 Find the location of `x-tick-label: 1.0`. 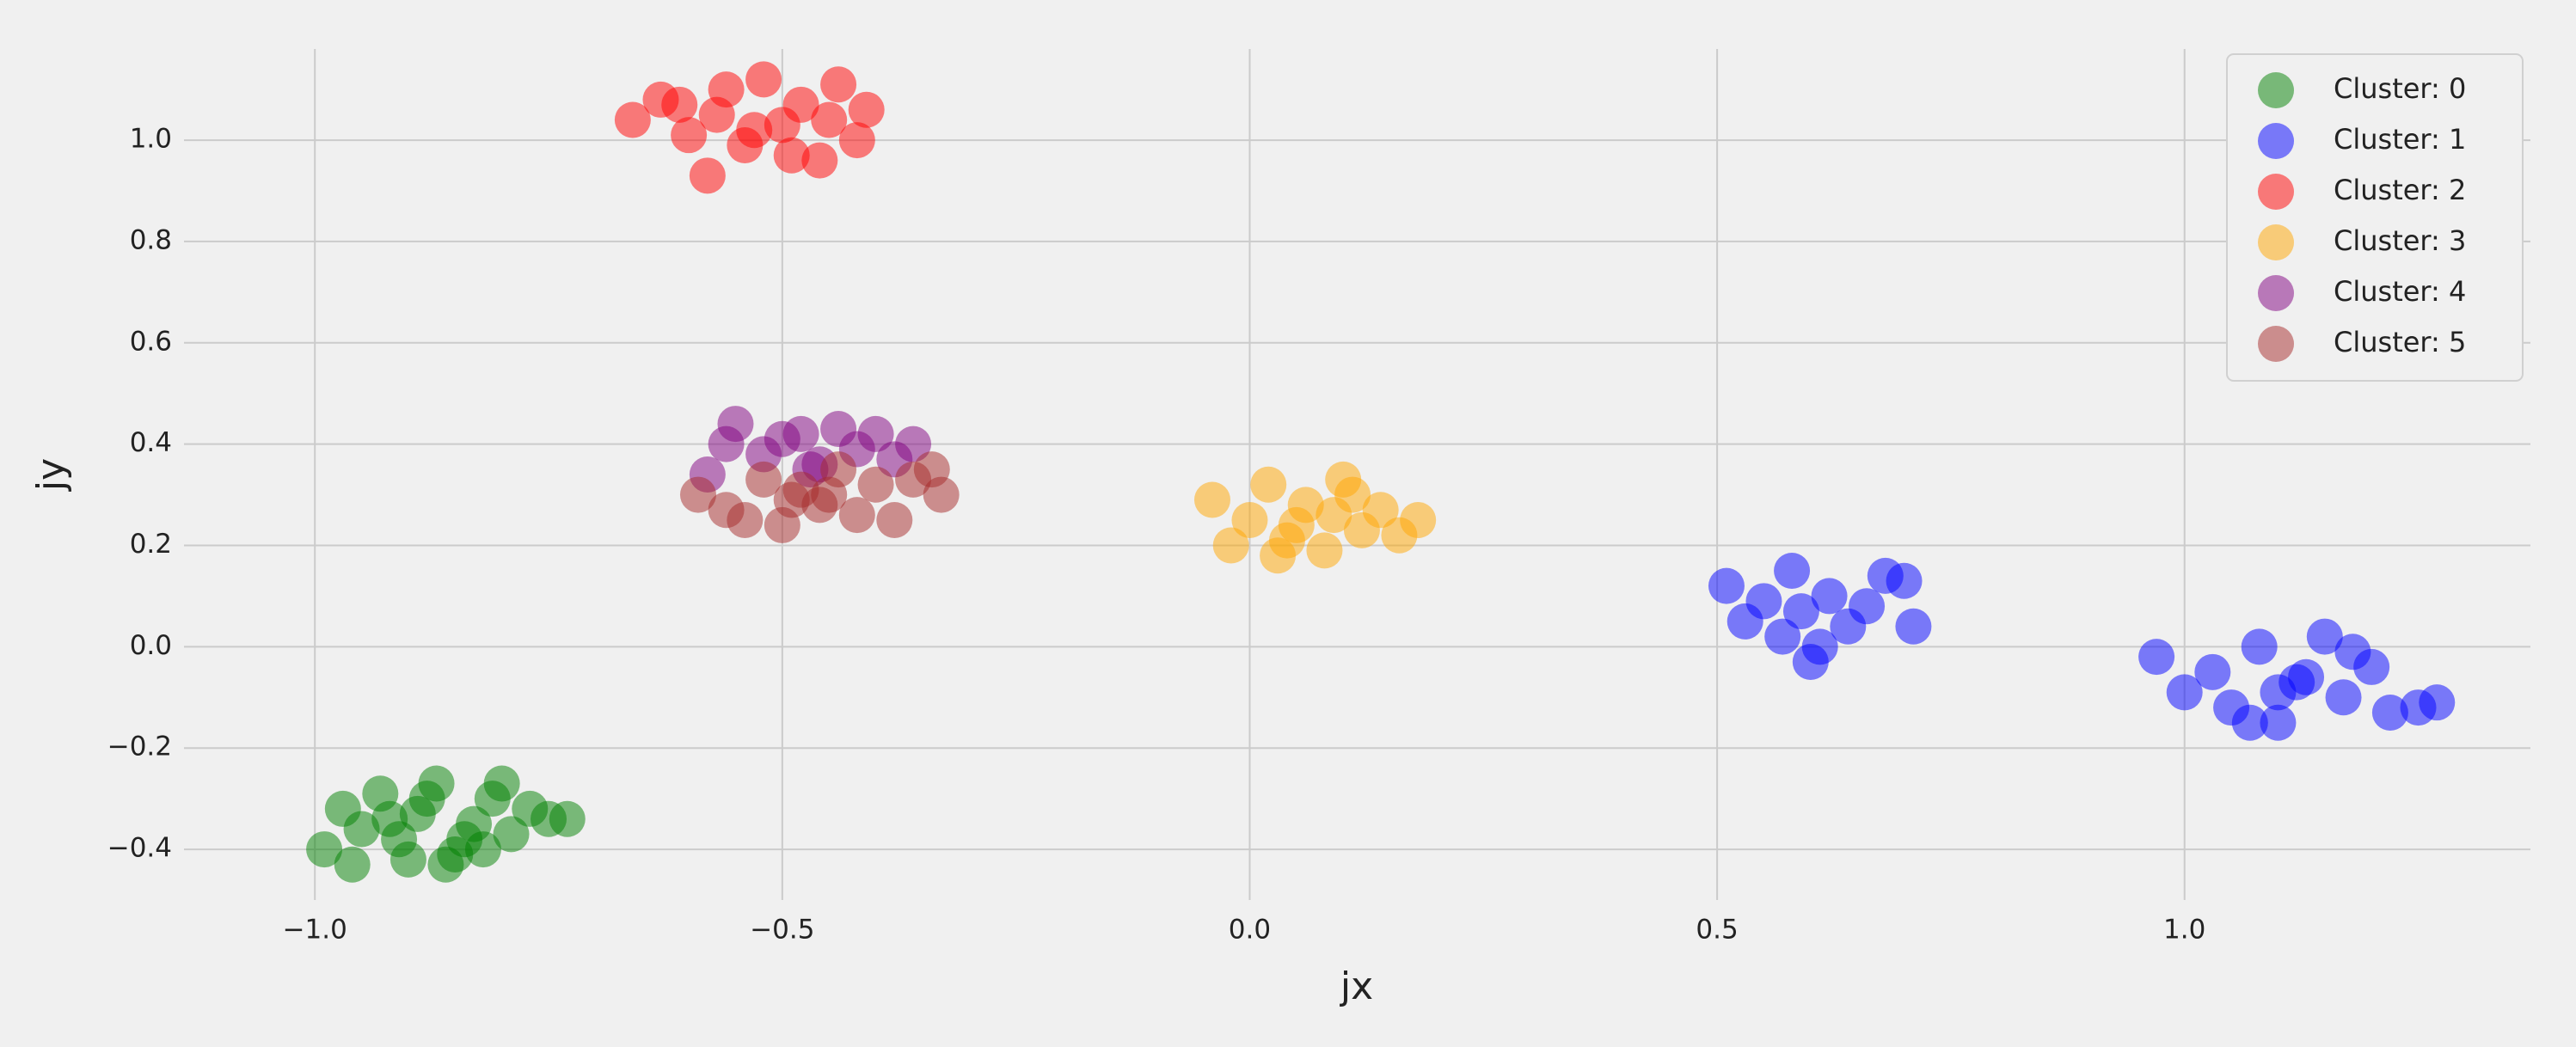

x-tick-label: 1.0 is located at coordinates (2184, 930).